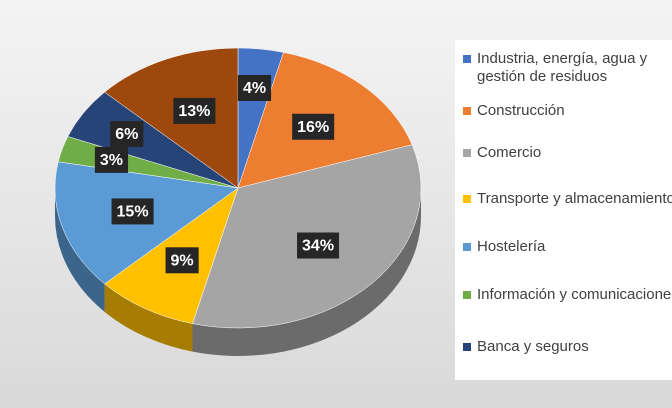 The image size is (672, 408). Describe the element at coordinates (171, 118) in the screenshot. I see `slice` at that location.